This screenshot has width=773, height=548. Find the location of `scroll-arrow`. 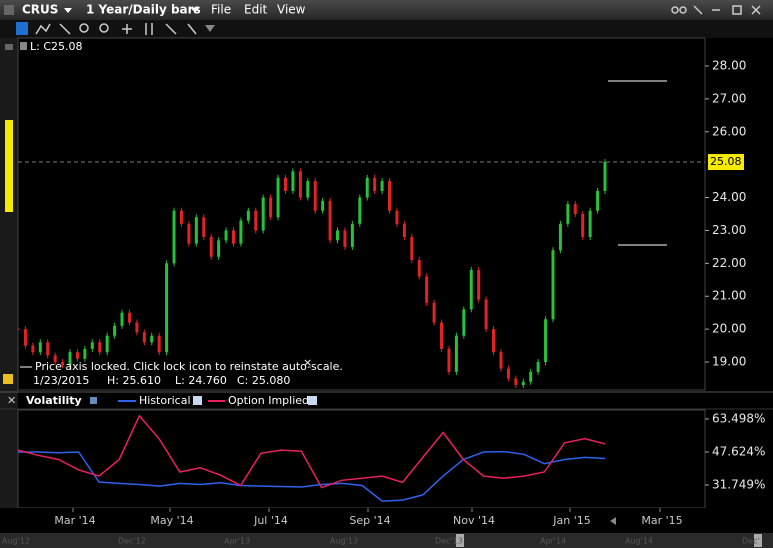

scroll-arrow is located at coordinates (9, 47).